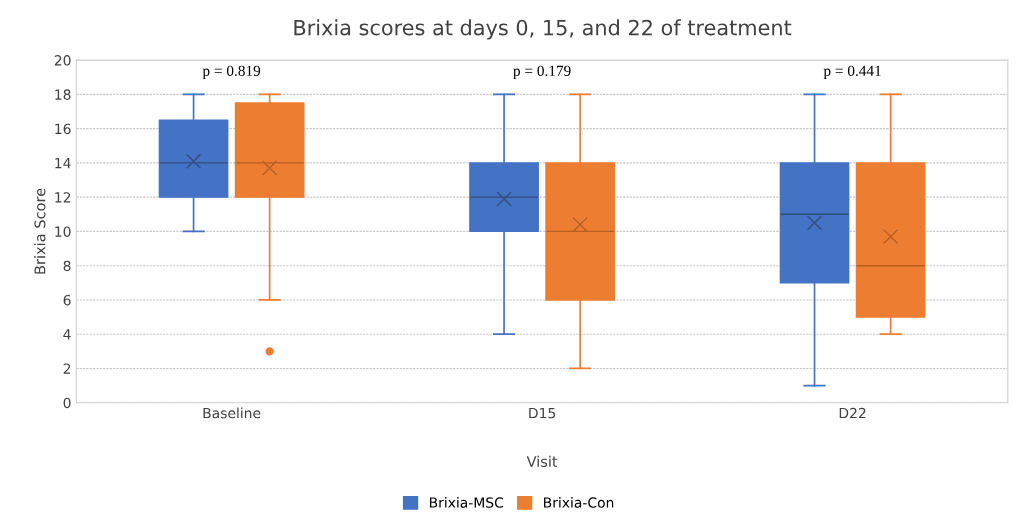 This screenshot has height=523, width=1018. I want to click on x-tick-label: D15, so click(542, 413).